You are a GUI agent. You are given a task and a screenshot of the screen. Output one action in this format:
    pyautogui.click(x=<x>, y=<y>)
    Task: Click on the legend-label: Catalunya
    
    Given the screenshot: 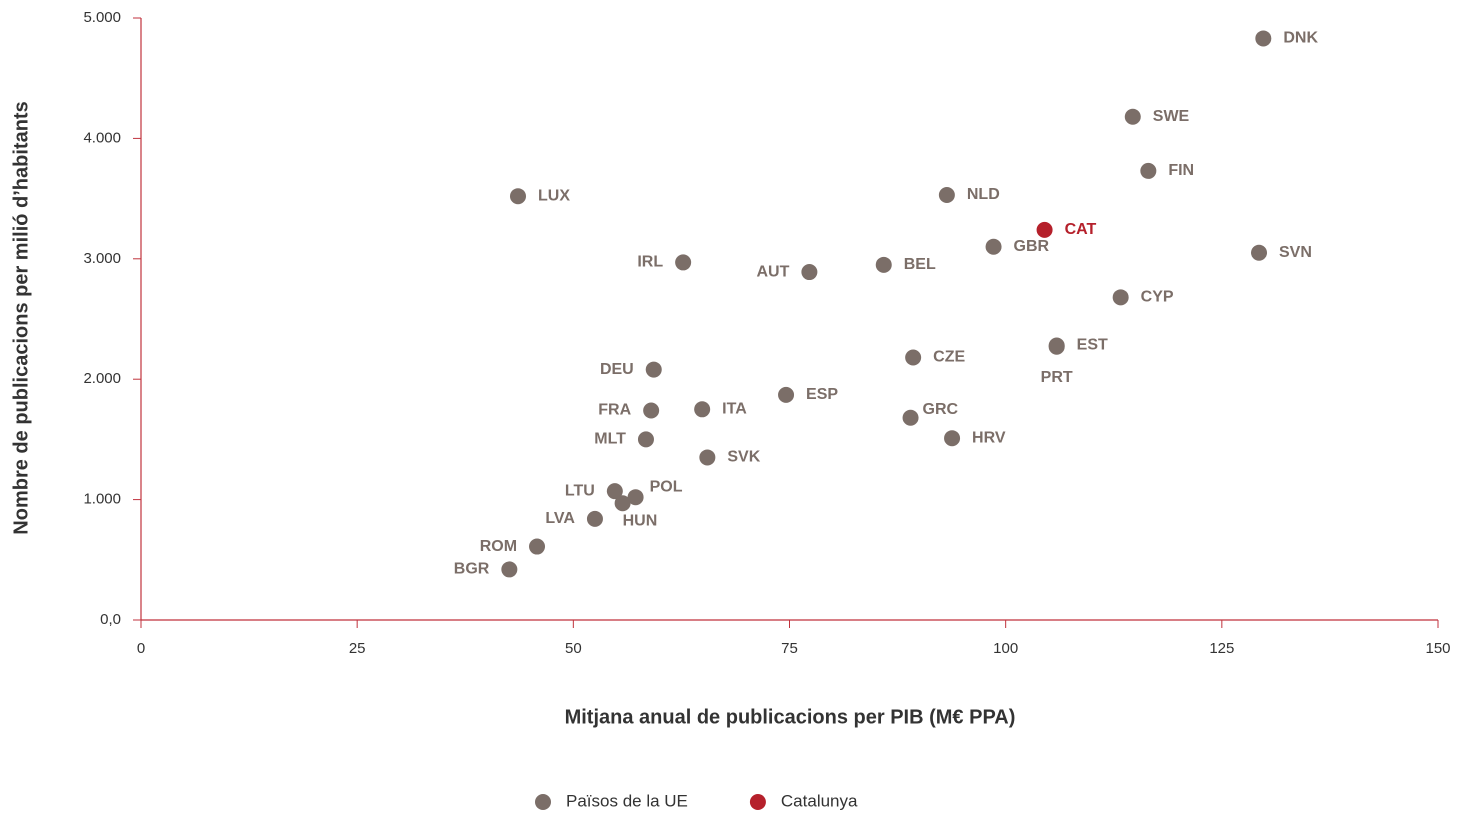 What is the action you would take?
    pyautogui.click(x=819, y=800)
    